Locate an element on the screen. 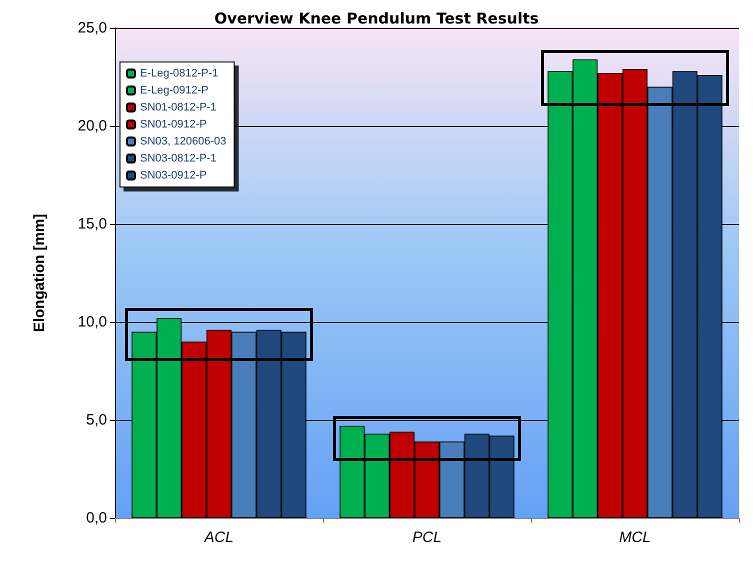  y-tick-label: 25,0 is located at coordinates (92, 28).